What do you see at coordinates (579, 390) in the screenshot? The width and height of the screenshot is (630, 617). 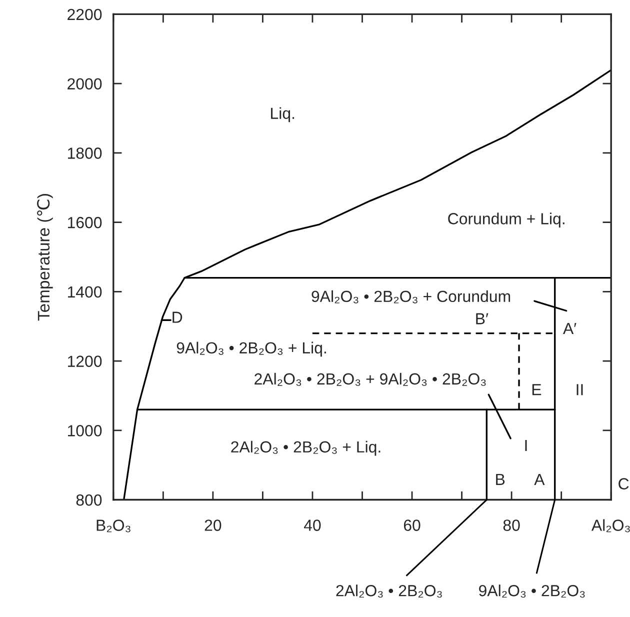 I see `annotation: II` at bounding box center [579, 390].